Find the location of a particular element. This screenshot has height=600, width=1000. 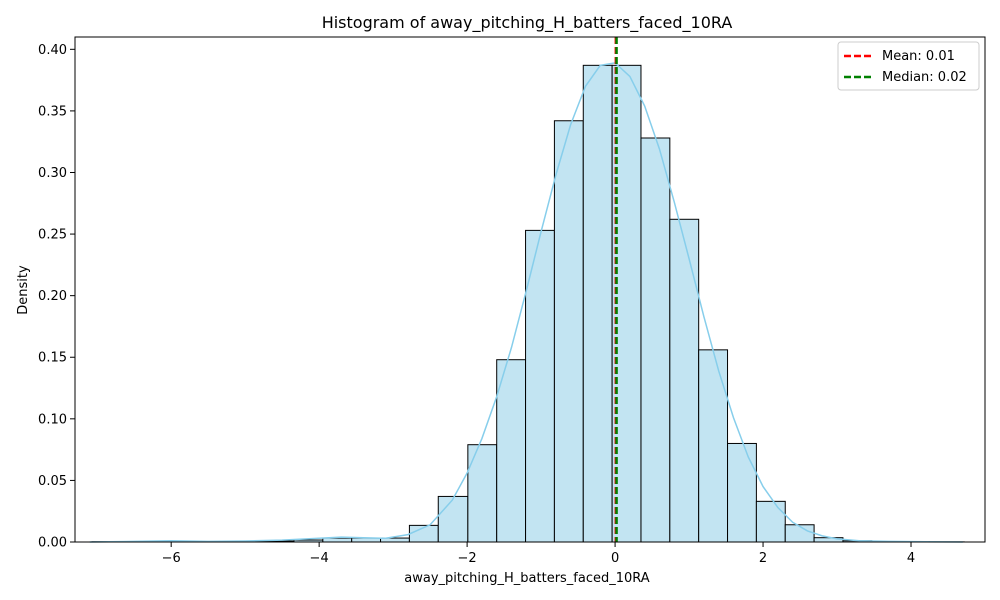

y-axis-ticks: 0.00 0.05 0.10 0.15 0.20 0.25 0.30 0.35 0.40 is located at coordinates (56, 297).